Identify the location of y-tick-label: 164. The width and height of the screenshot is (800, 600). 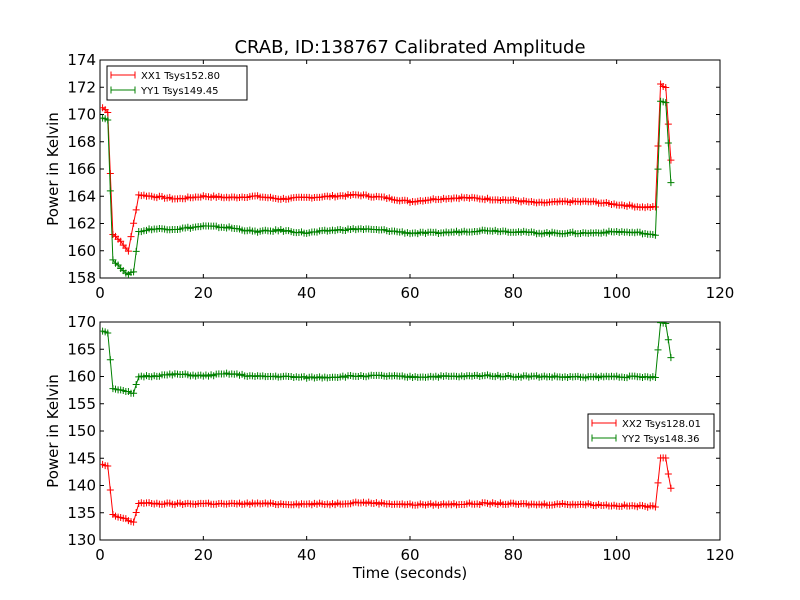
(81, 196).